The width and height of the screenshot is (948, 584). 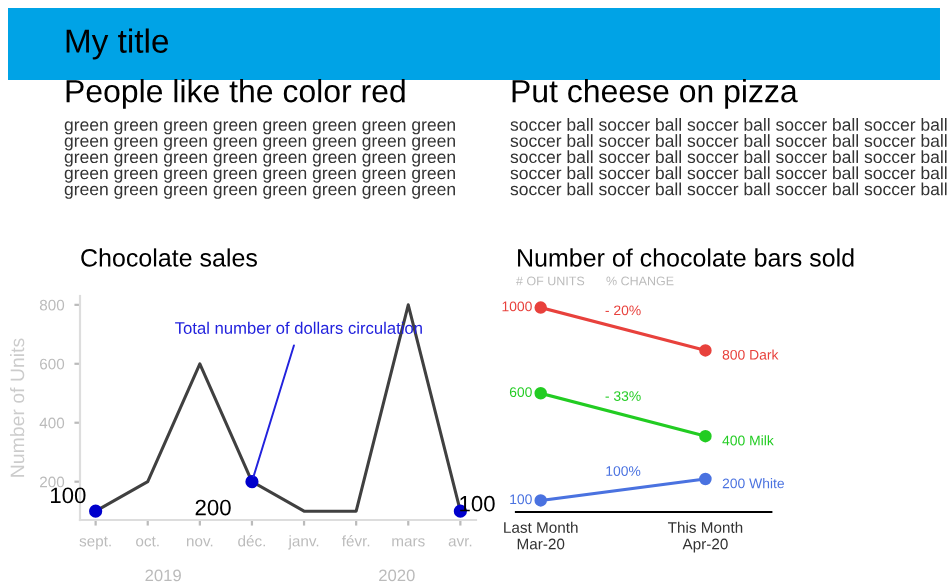 What do you see at coordinates (686, 257) in the screenshot?
I see `chart-title: Number of chocolate bars sold` at bounding box center [686, 257].